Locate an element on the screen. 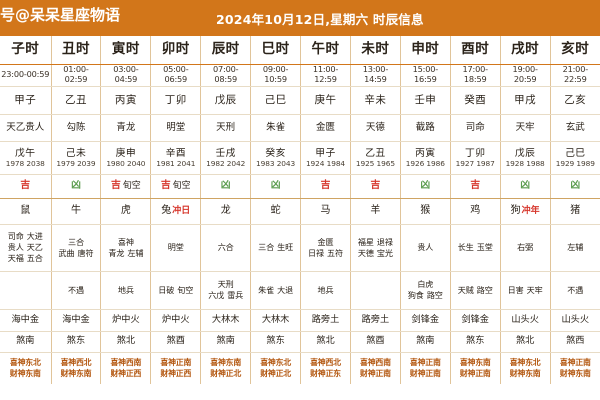 The height and width of the screenshot is (400, 600). branch-name-cell: 午时 is located at coordinates (325, 50).